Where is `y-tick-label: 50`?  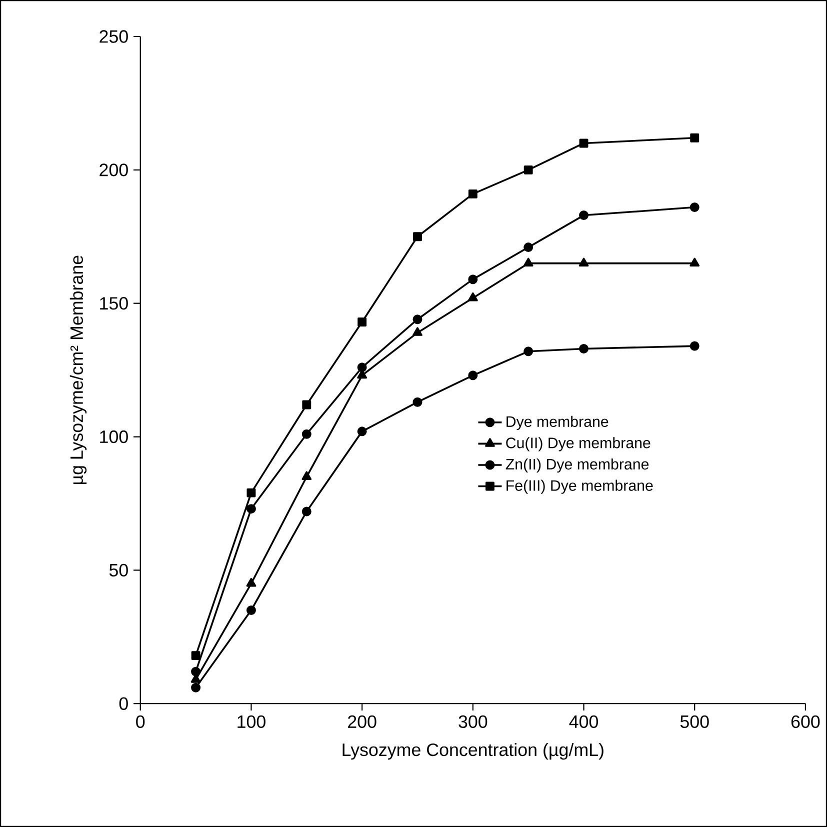
y-tick-label: 50 is located at coordinates (118, 570).